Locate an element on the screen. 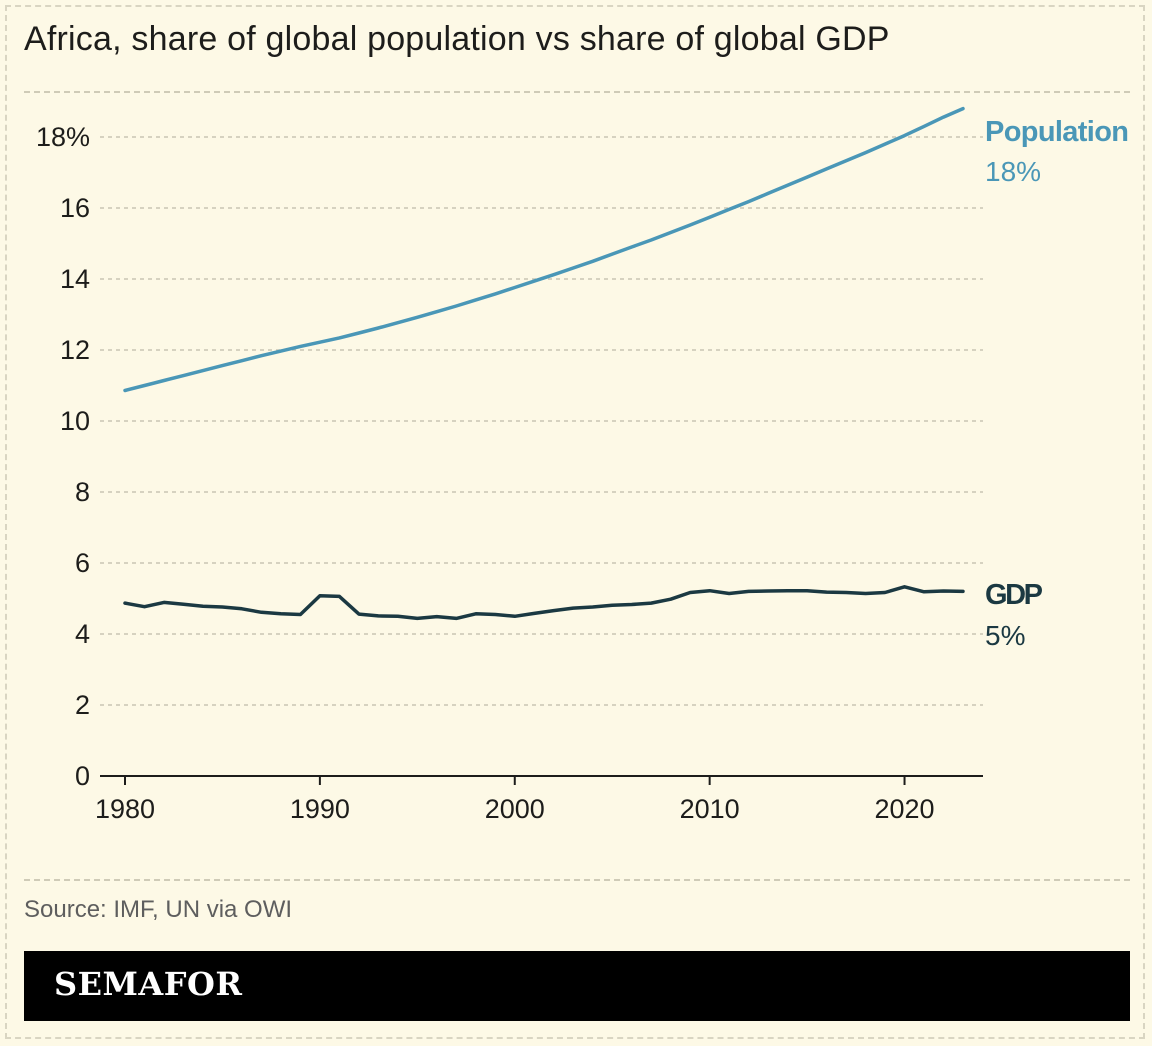  series-line-gdp is located at coordinates (544, 603).